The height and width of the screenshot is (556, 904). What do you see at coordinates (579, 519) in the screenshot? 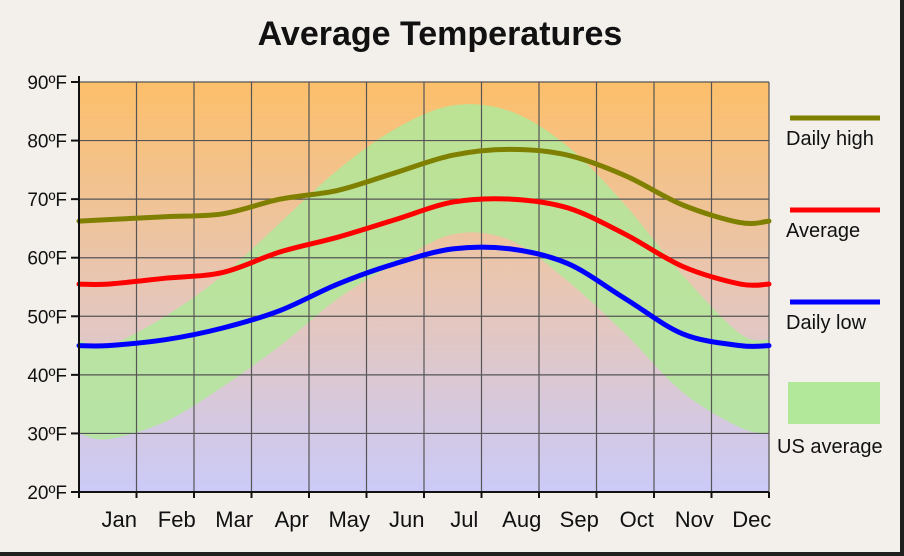
I see `x-tick-label: Sep` at bounding box center [579, 519].